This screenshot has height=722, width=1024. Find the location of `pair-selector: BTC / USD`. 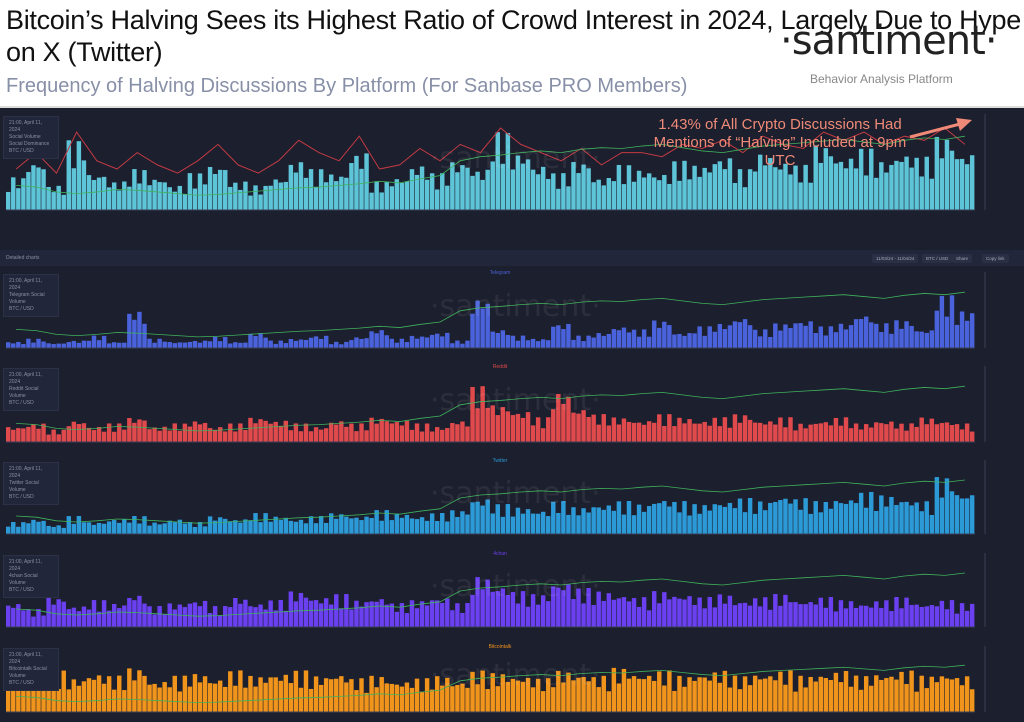

pair-selector: BTC / USD is located at coordinates (937, 258).